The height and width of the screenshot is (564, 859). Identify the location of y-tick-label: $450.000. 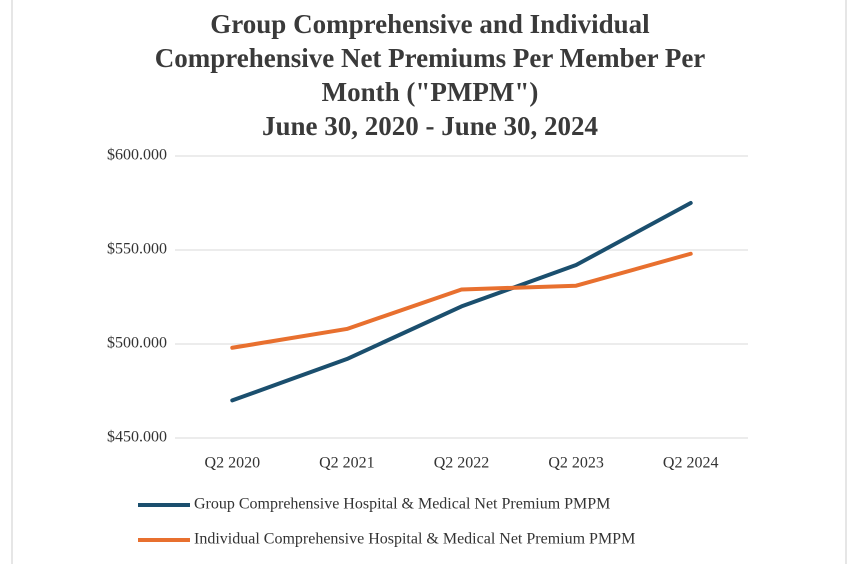
(137, 437).